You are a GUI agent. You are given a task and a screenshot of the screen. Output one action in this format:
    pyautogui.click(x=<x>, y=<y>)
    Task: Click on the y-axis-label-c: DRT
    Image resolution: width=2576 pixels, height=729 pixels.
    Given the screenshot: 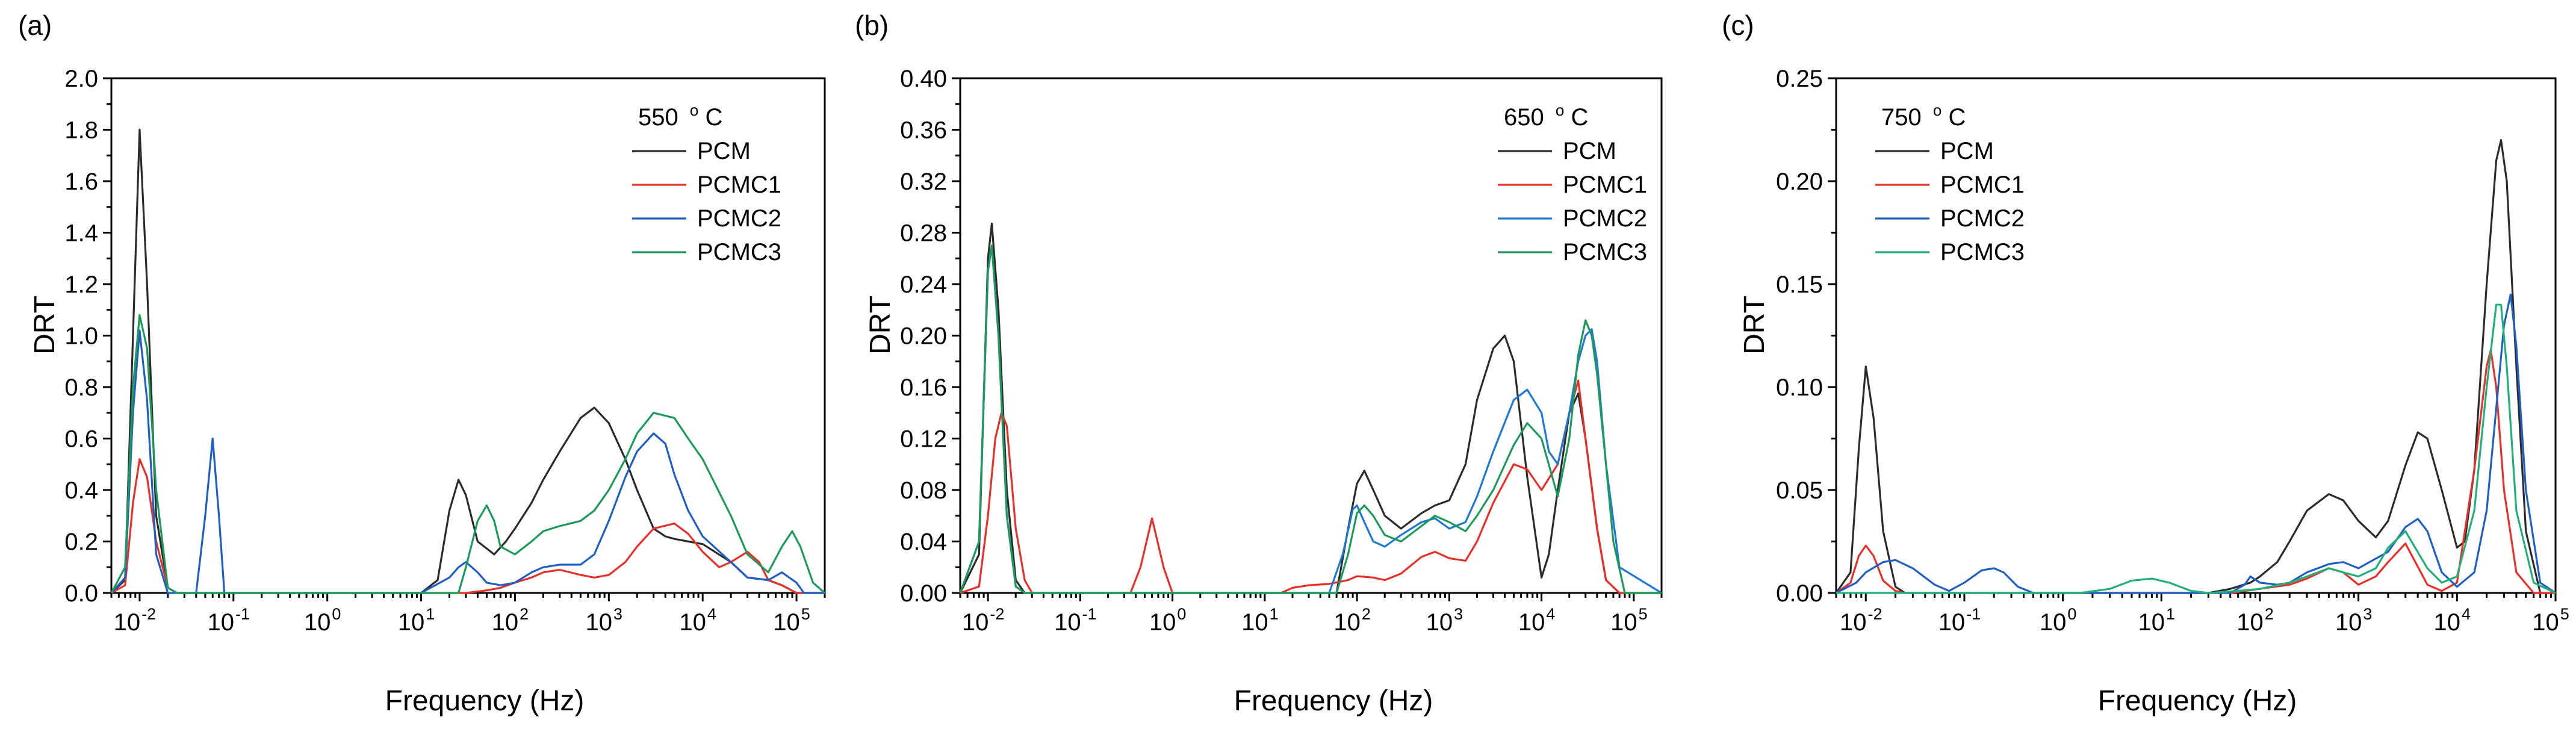 What is the action you would take?
    pyautogui.click(x=1755, y=325)
    